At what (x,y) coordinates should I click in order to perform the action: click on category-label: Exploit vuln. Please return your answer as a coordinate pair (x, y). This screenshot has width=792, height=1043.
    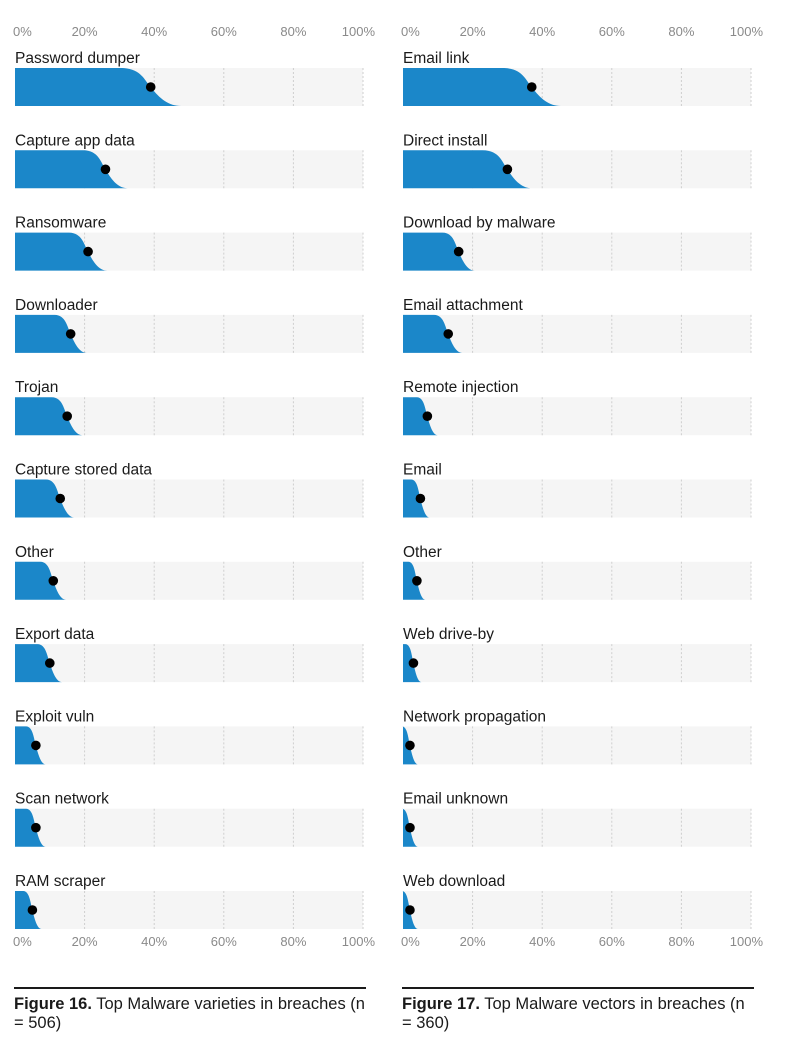
    Looking at the image, I should click on (54, 716).